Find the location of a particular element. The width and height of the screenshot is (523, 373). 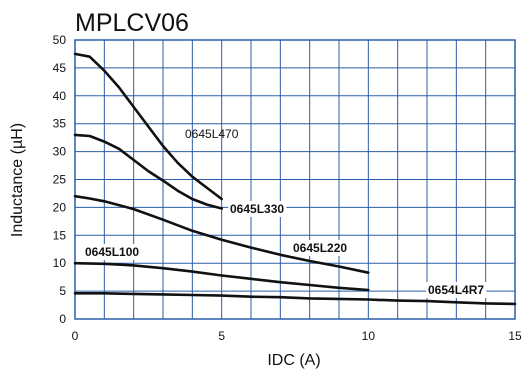

series-label: 0645L330 is located at coordinates (257, 209).